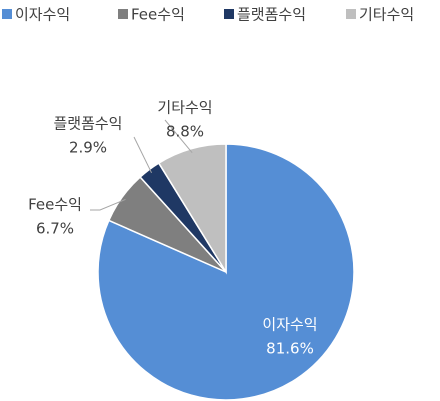  What do you see at coordinates (88, 148) in the screenshot?
I see `data-label-value: 2.9%` at bounding box center [88, 148].